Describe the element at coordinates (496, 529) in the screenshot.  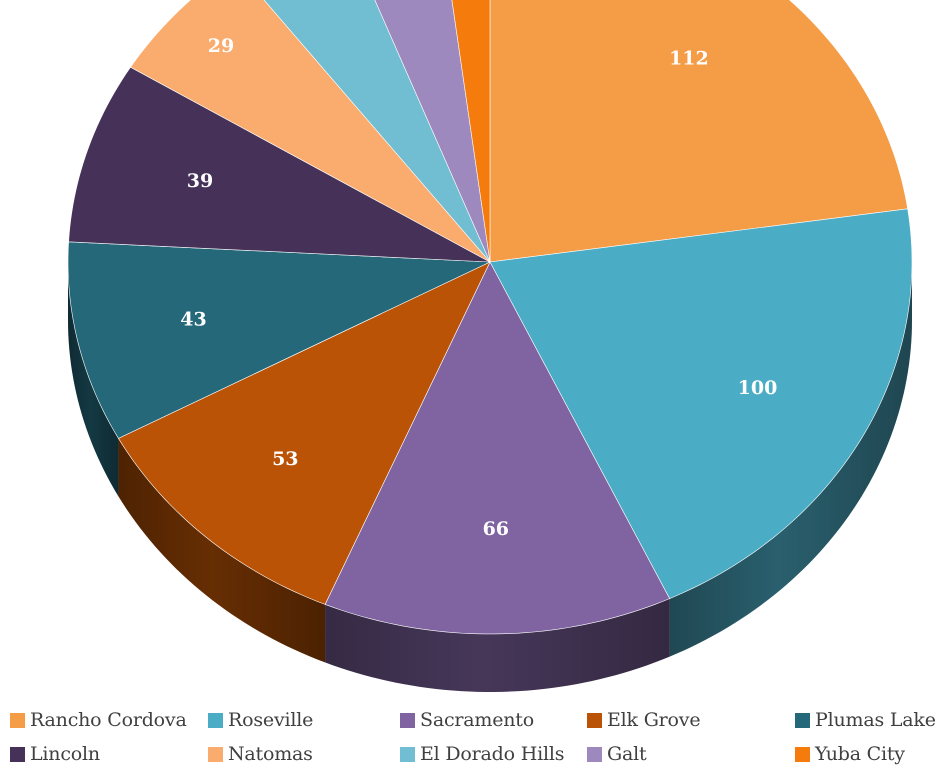
I see `data-label: 66` at that location.